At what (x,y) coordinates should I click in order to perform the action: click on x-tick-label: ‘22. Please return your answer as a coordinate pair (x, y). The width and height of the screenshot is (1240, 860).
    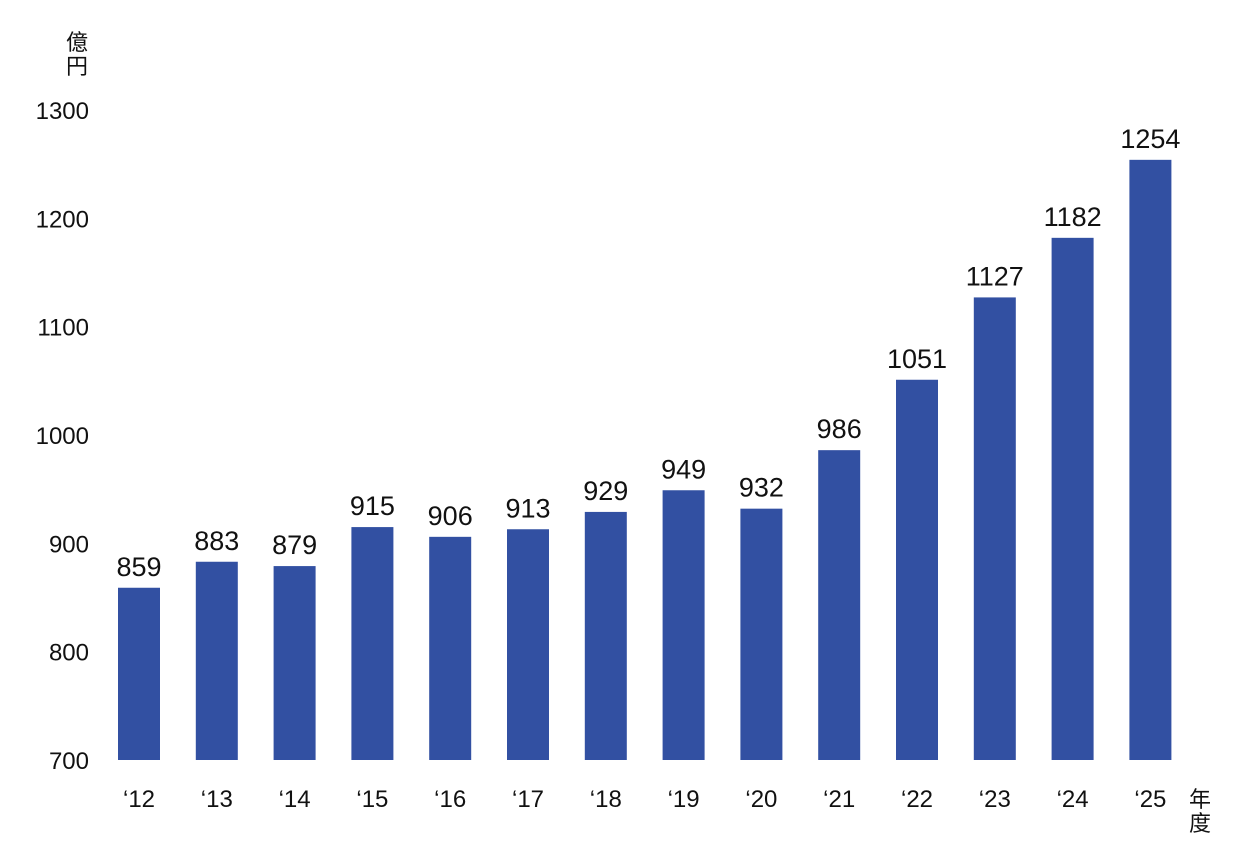
    Looking at the image, I should click on (917, 799).